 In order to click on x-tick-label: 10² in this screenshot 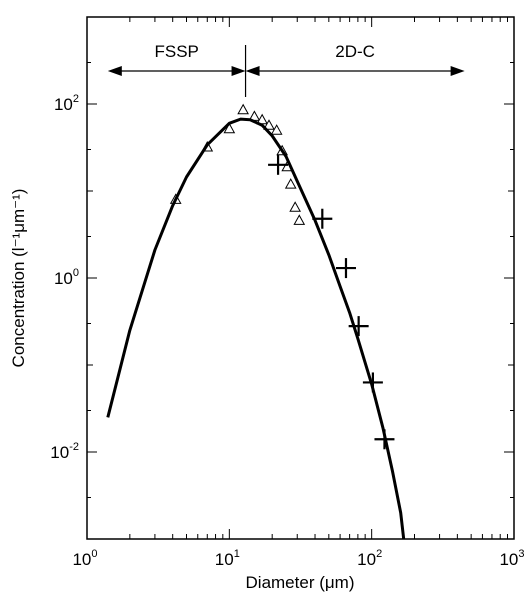, I will do `click(369, 558)`.